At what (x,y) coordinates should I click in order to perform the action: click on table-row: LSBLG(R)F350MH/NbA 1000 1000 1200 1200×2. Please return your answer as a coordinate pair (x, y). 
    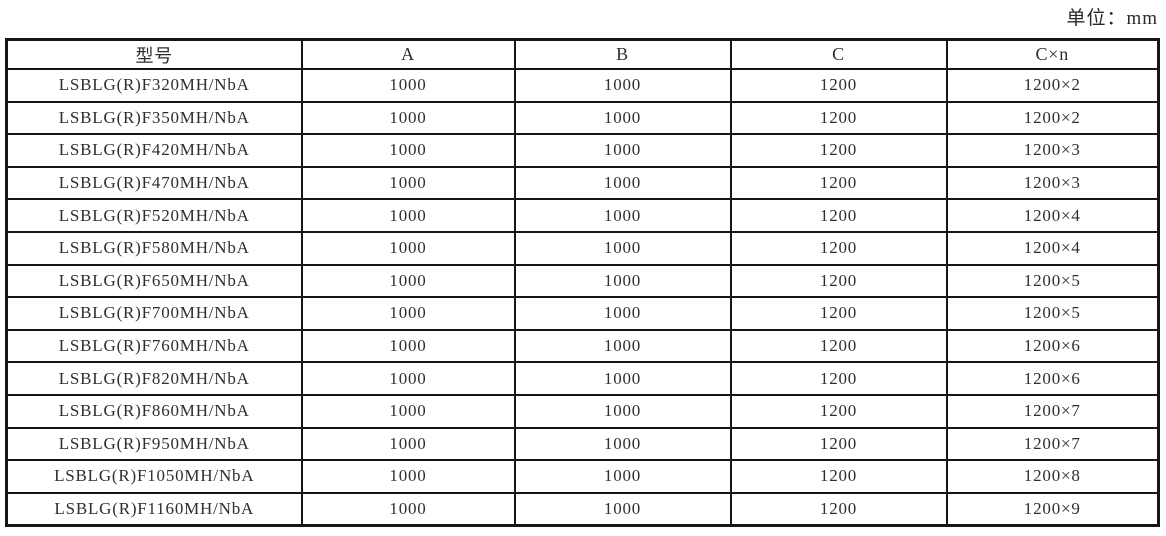
    Looking at the image, I should click on (582, 118).